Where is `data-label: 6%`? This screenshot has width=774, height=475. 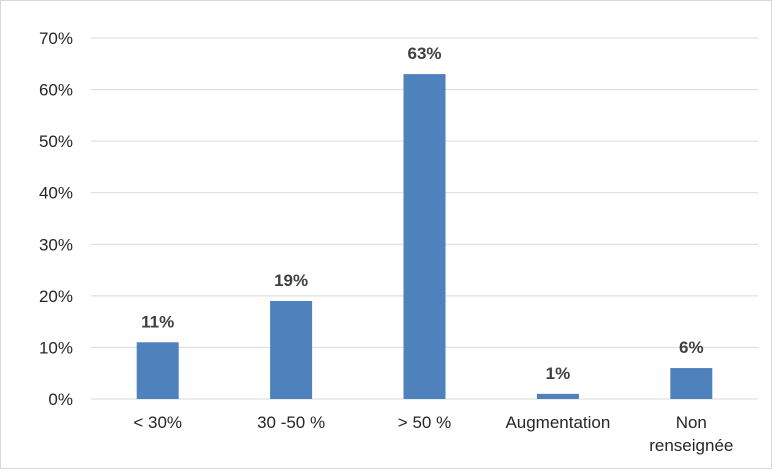 data-label: 6% is located at coordinates (691, 347).